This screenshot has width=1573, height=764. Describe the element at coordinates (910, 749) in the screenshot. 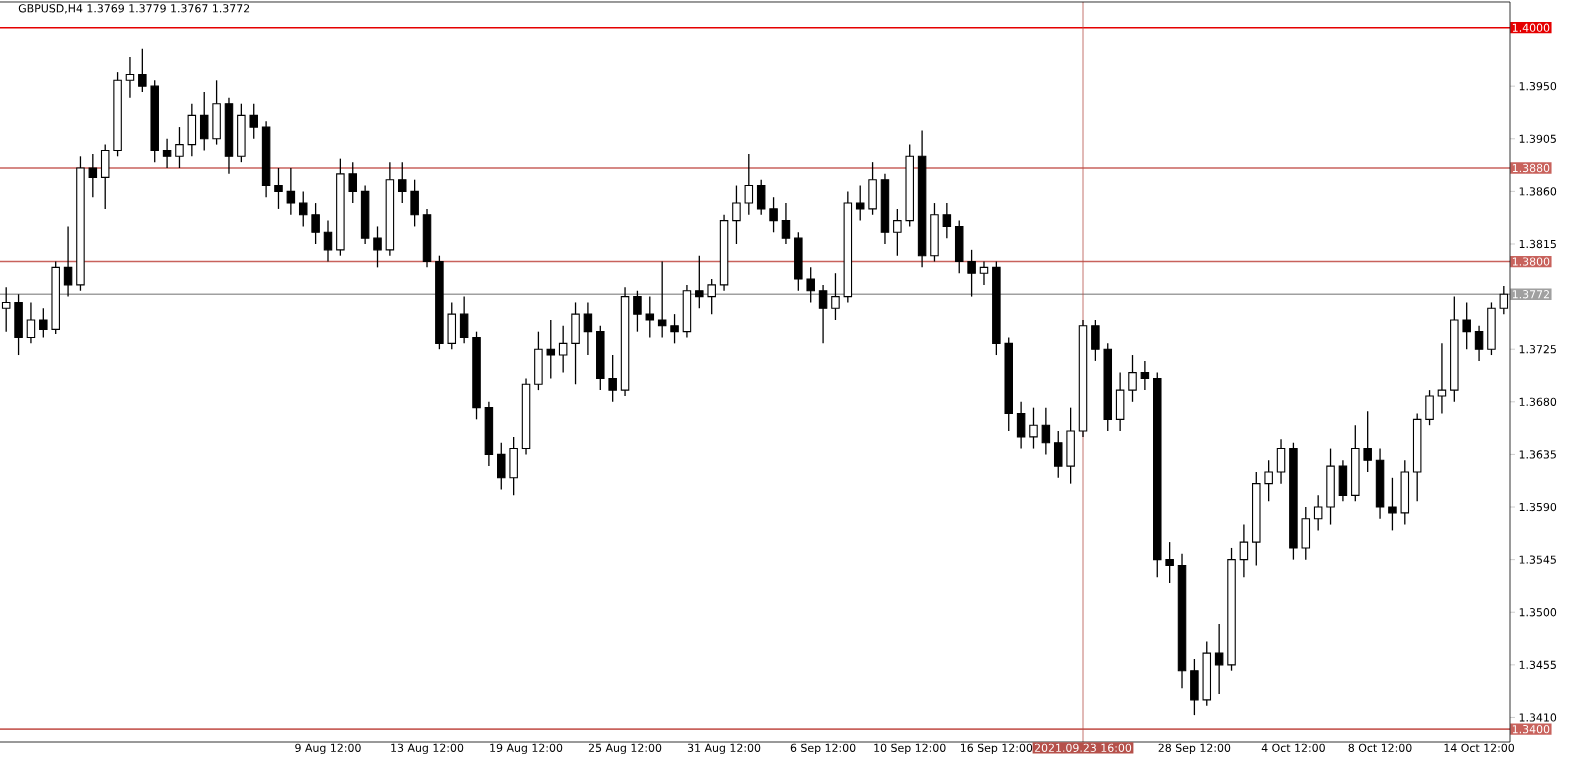

I see `x-tick-label: 10 Sep 12:00` at that location.